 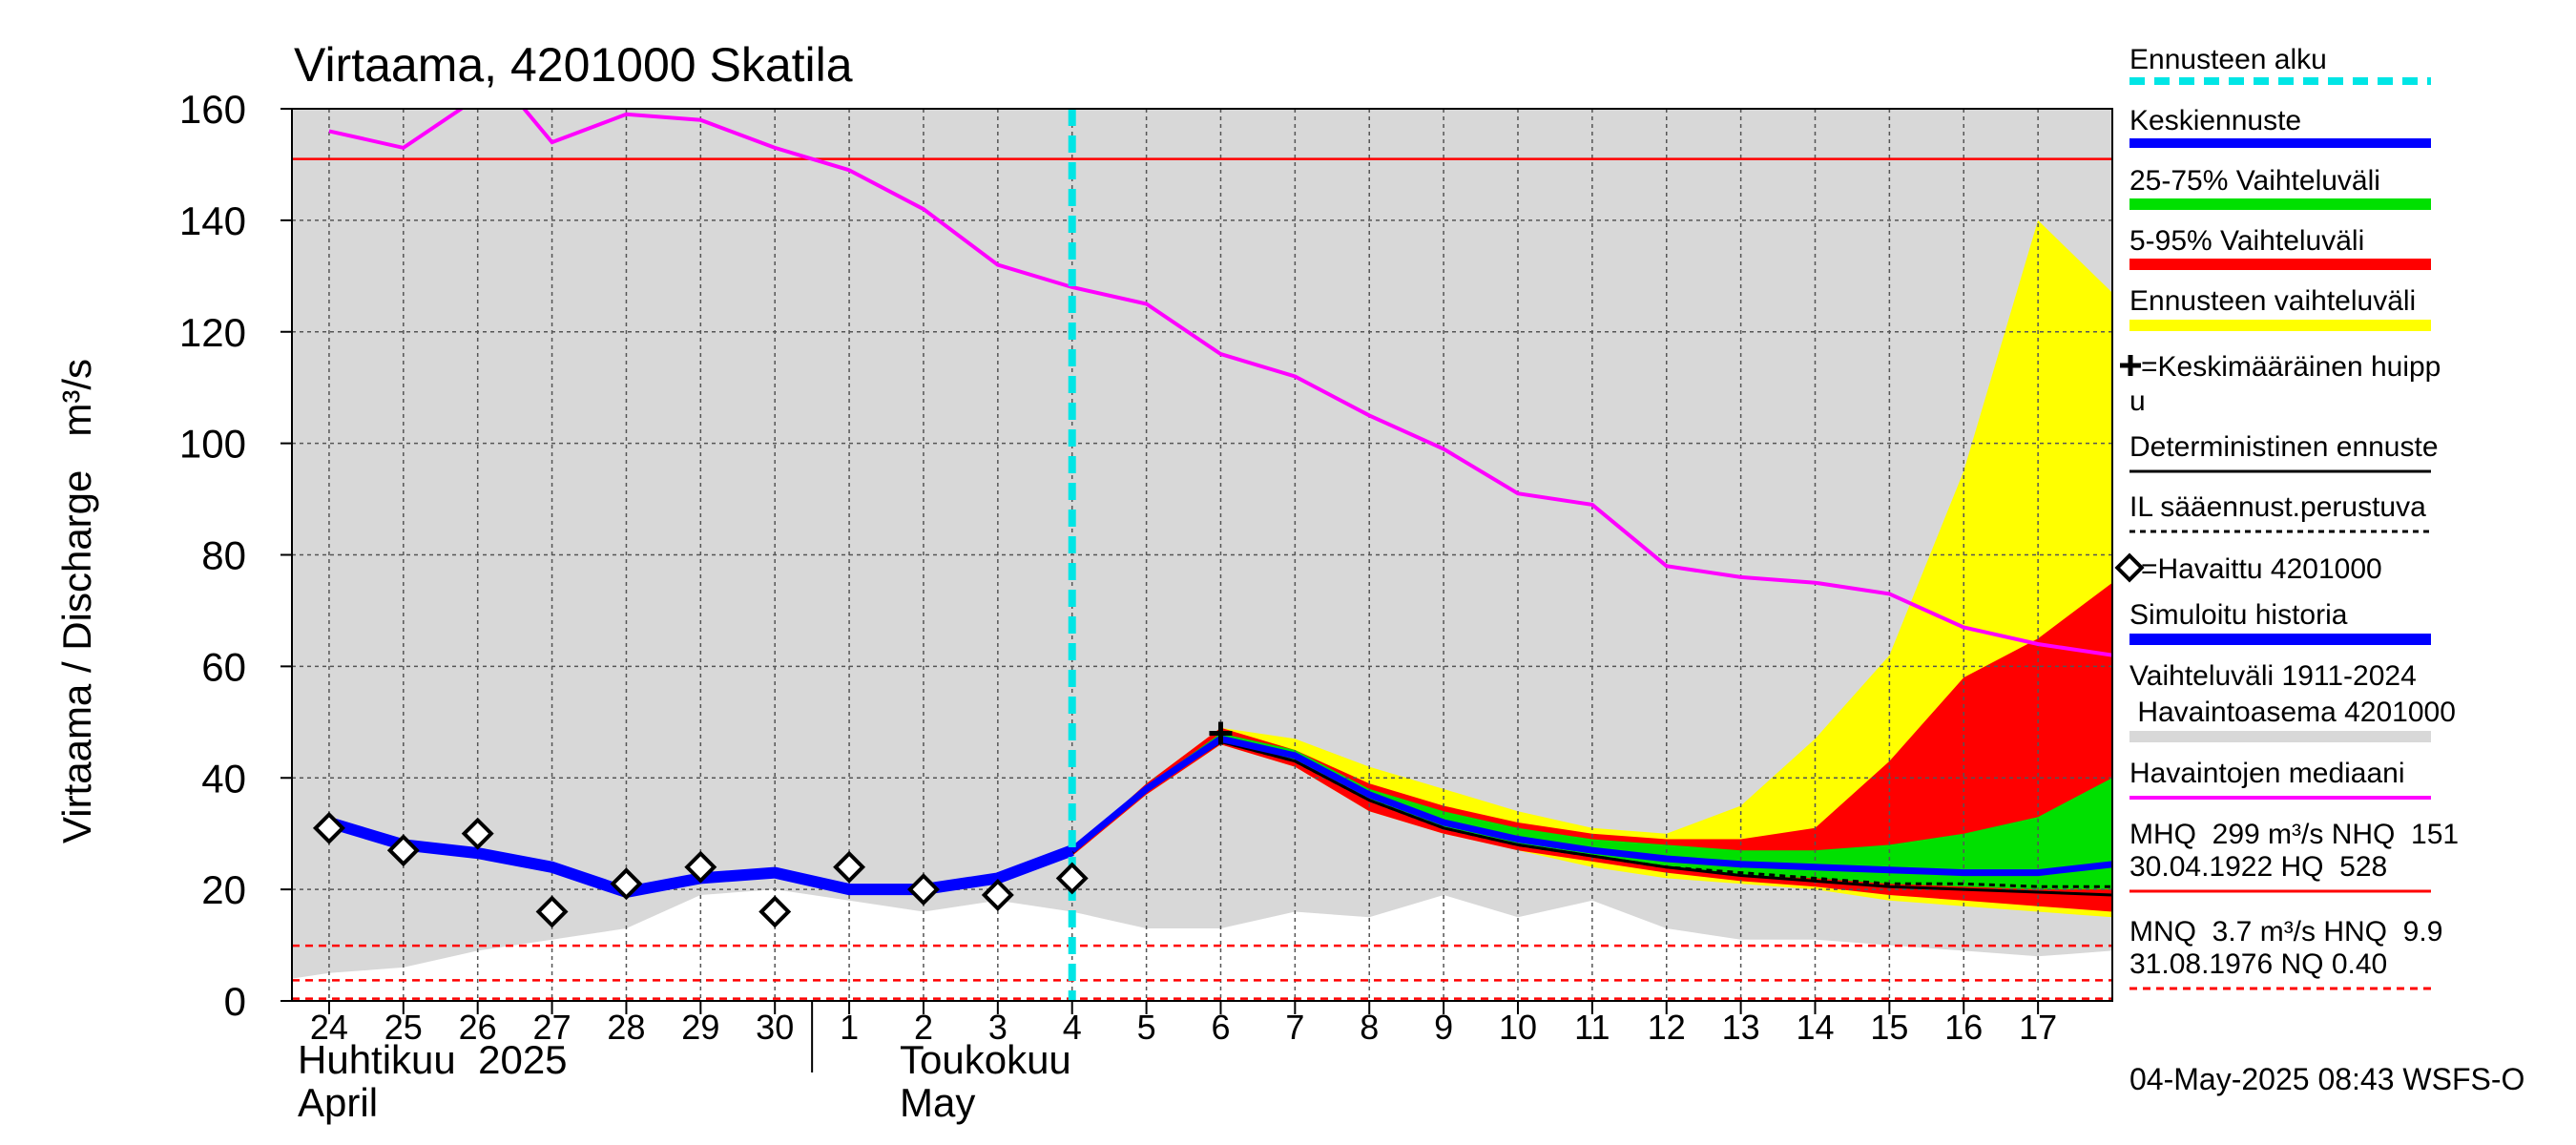 I want to click on legend-forecast-range-label: Ennusteen vaihteluväli, so click(x=2272, y=301).